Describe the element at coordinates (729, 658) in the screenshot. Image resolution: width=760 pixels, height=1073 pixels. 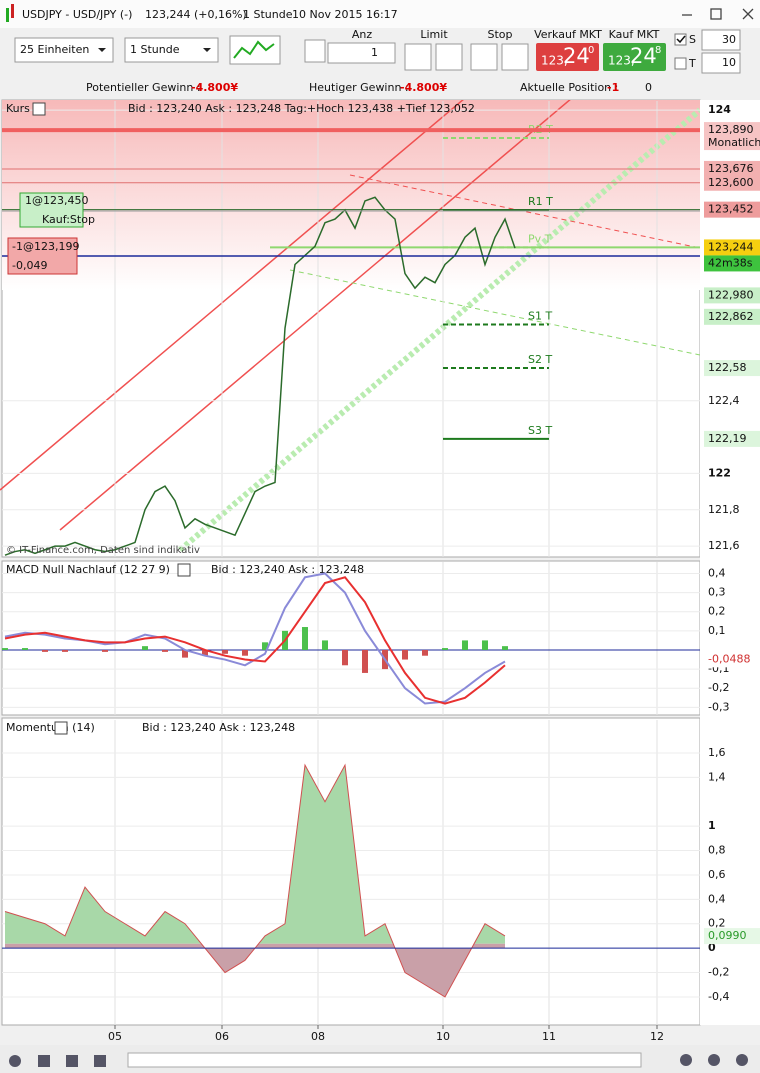
I see `last-label: -0,0488` at that location.